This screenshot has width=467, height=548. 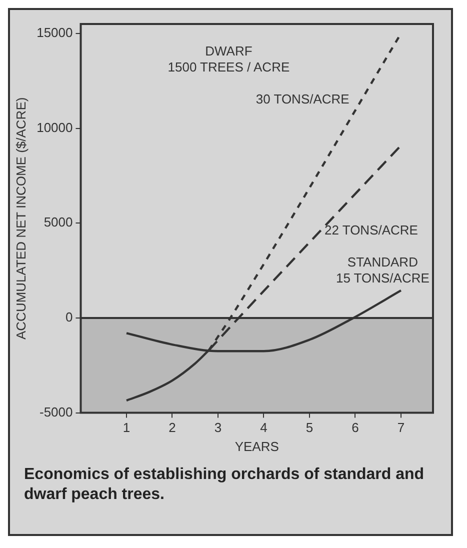 I want to click on y-tick-label: -5000, so click(x=56, y=412).